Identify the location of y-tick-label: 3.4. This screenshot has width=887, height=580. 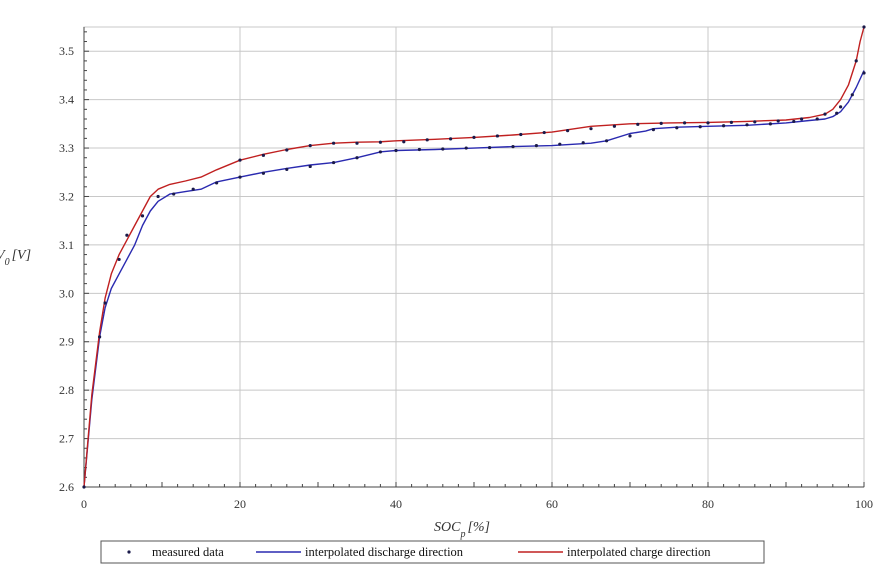
(66, 100).